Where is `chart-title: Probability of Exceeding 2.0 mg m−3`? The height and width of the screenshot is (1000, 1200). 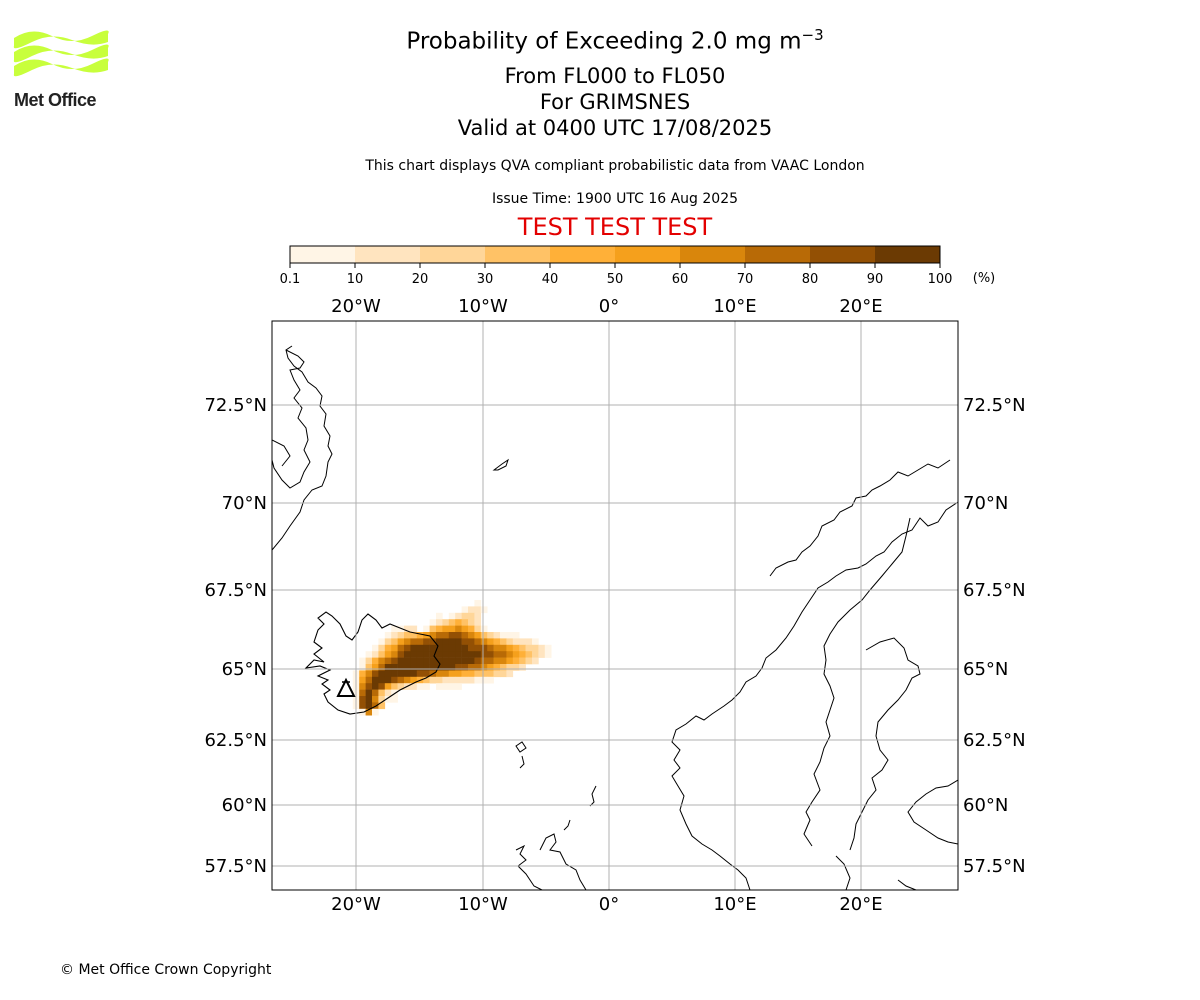 chart-title: Probability of Exceeding 2.0 mg m−3 is located at coordinates (600, 40).